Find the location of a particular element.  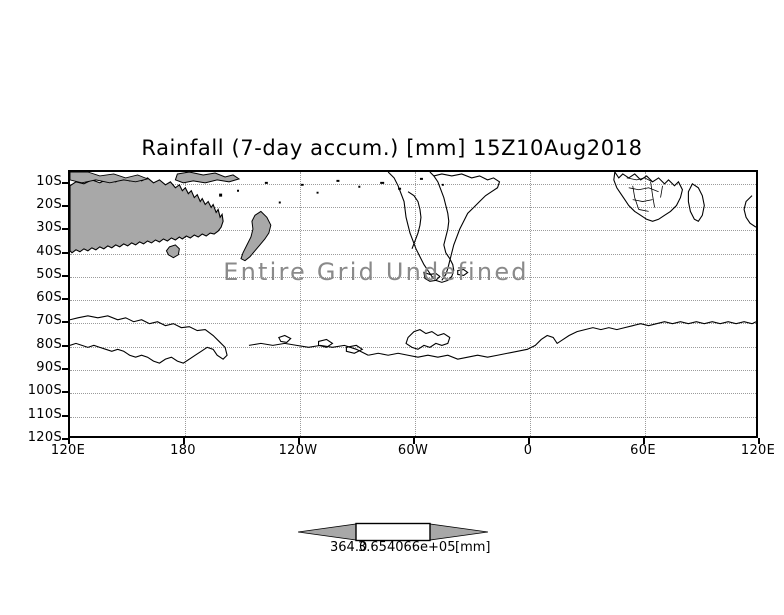

colorbar-units-label: [mm] is located at coordinates (473, 547).